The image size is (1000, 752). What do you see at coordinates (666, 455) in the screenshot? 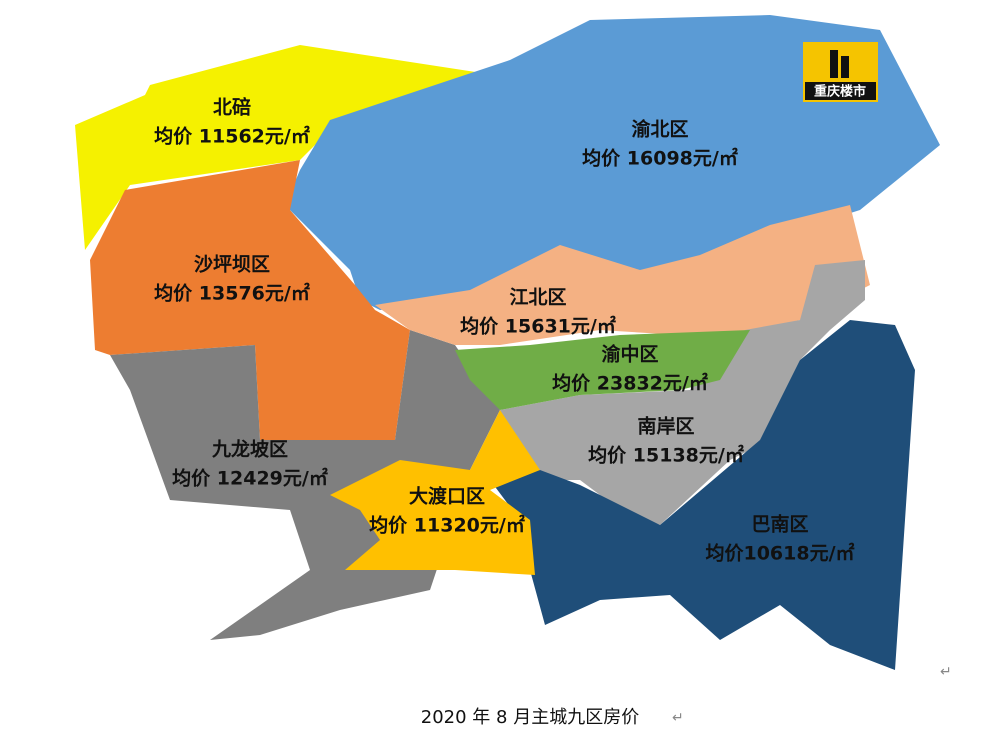
I see `region-price: 均价 15138元/㎡` at bounding box center [666, 455].